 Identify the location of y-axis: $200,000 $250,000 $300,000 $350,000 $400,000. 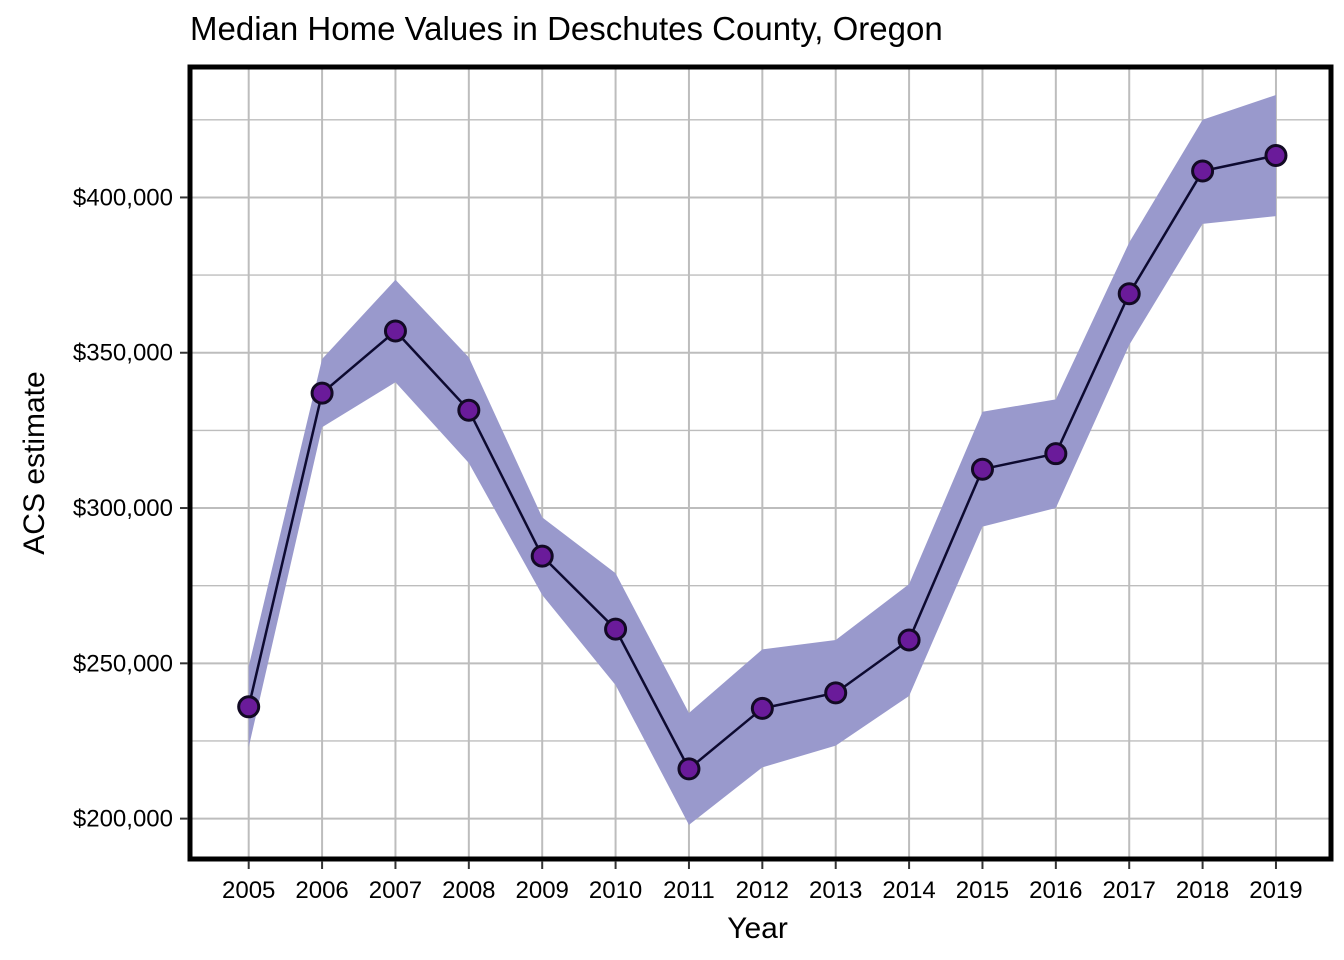
(130, 508).